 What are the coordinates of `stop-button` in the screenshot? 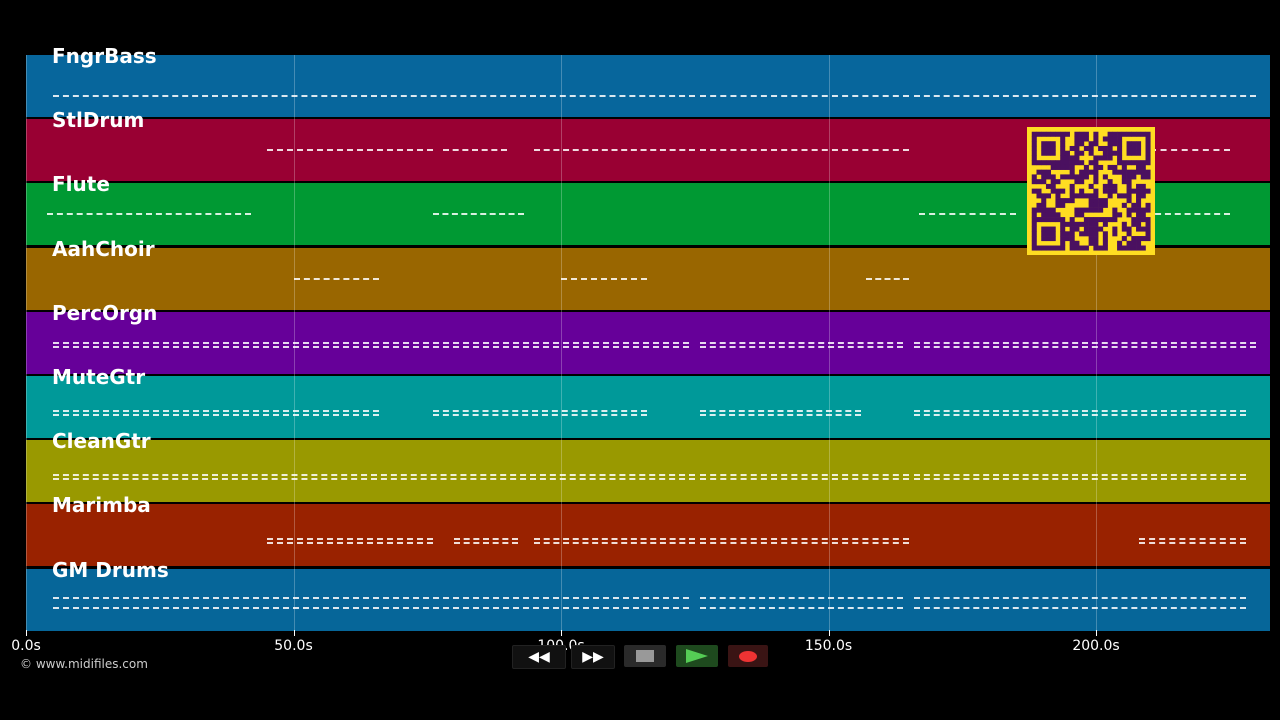 It's located at (645, 656).